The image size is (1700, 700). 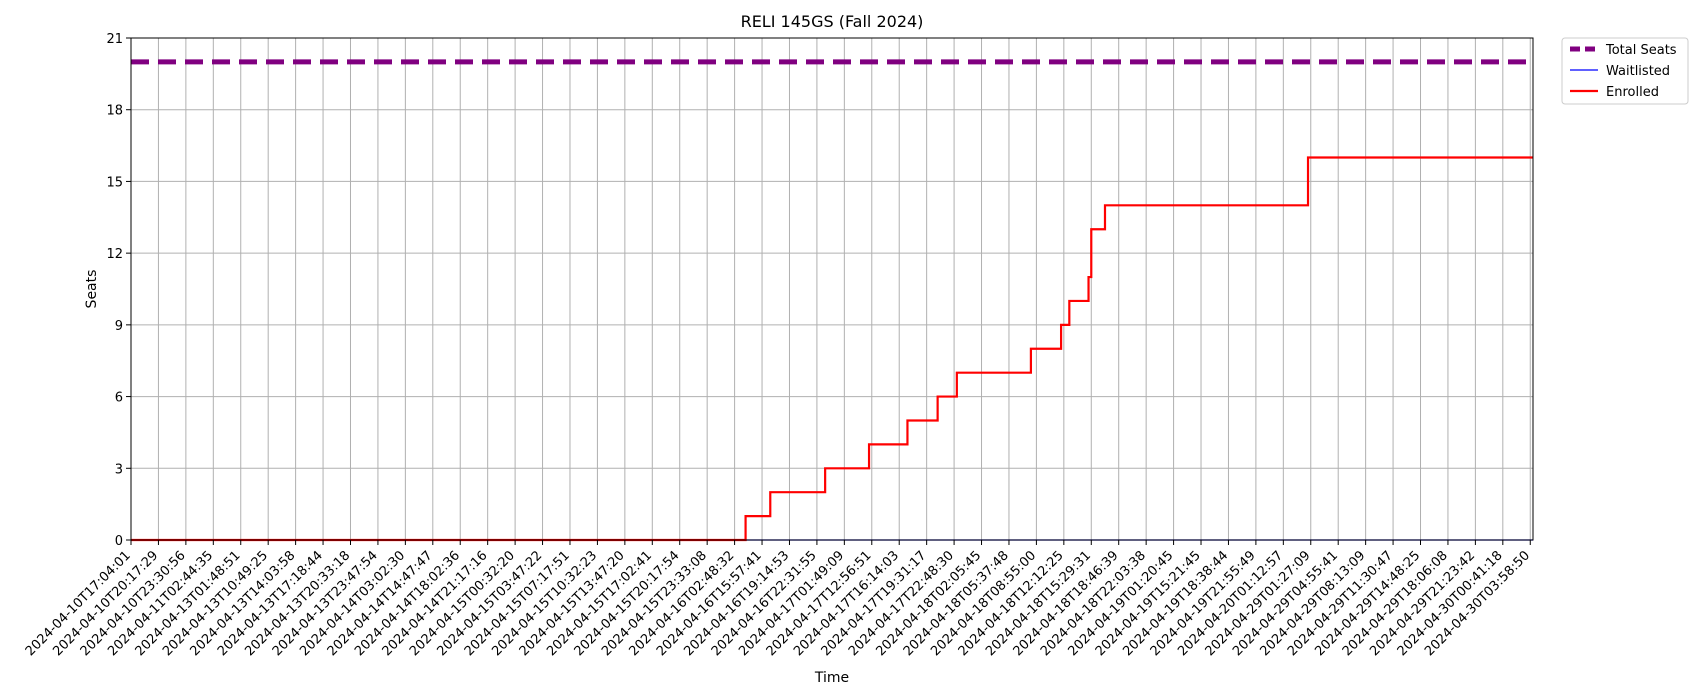 I want to click on legend-label: Total Seats, so click(x=1641, y=50).